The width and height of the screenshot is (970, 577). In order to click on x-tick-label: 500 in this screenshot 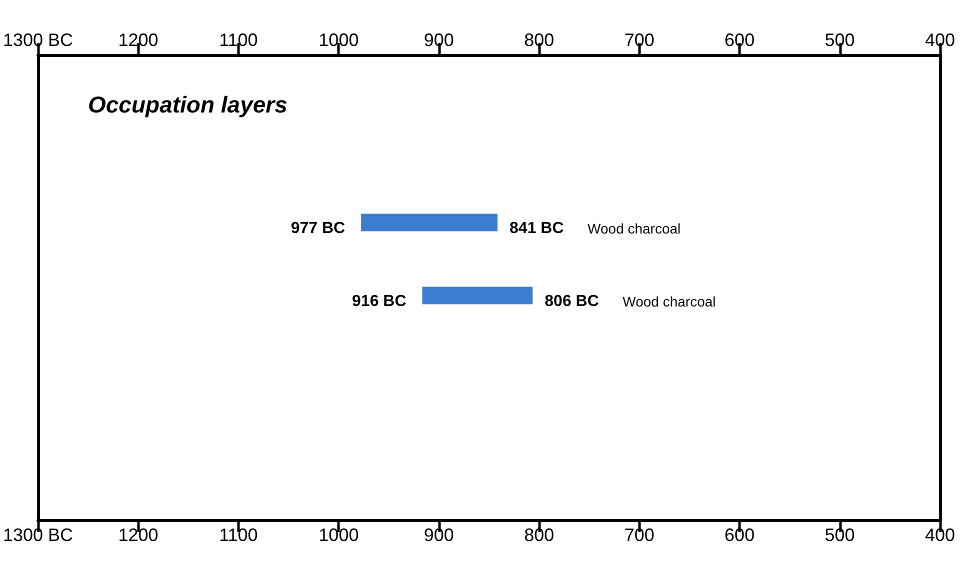, I will do `click(839, 535)`.